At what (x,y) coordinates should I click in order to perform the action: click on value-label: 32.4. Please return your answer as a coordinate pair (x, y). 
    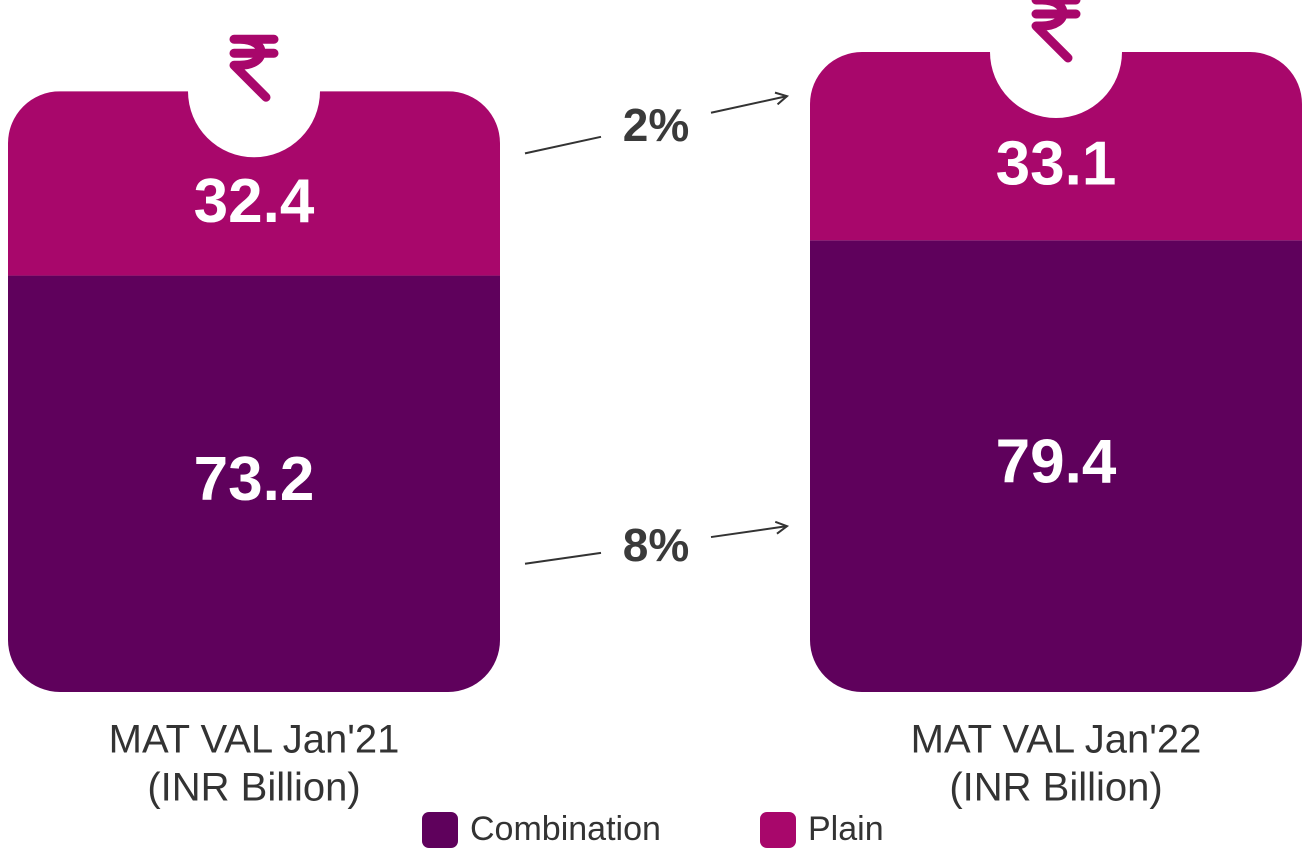
    Looking at the image, I should click on (254, 201).